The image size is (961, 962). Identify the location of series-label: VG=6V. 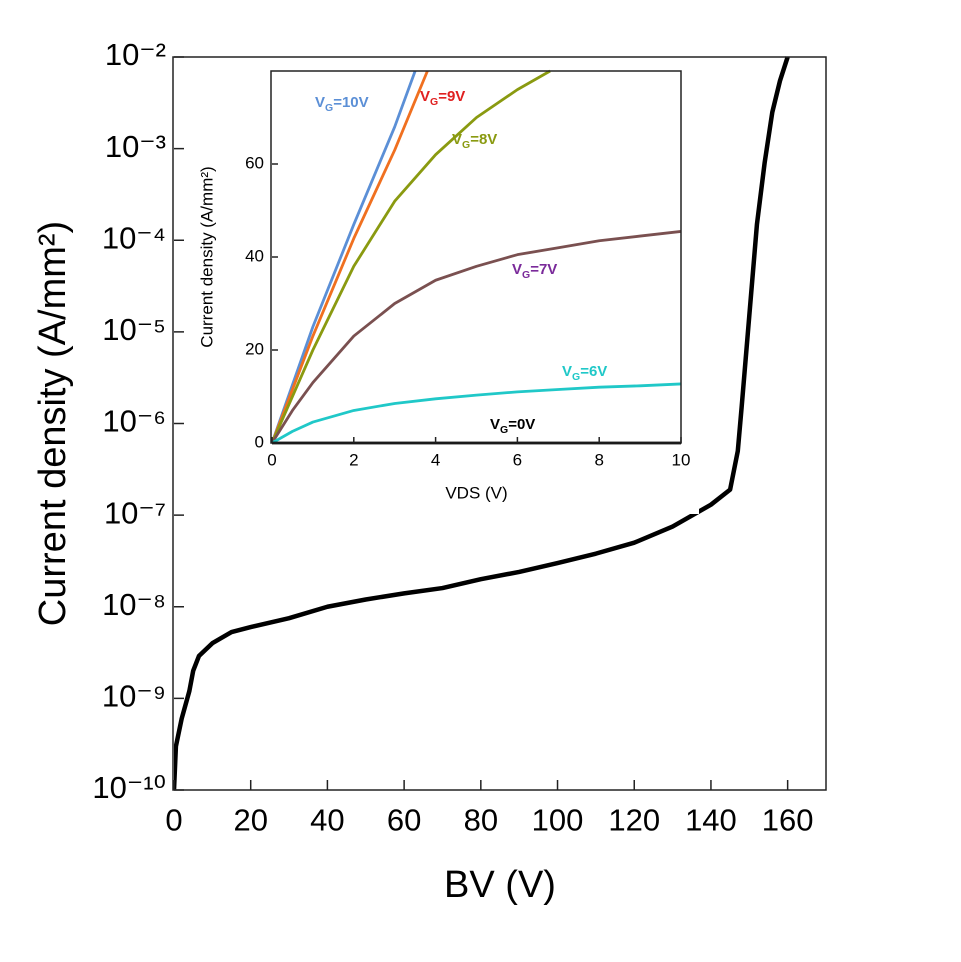
(584, 373).